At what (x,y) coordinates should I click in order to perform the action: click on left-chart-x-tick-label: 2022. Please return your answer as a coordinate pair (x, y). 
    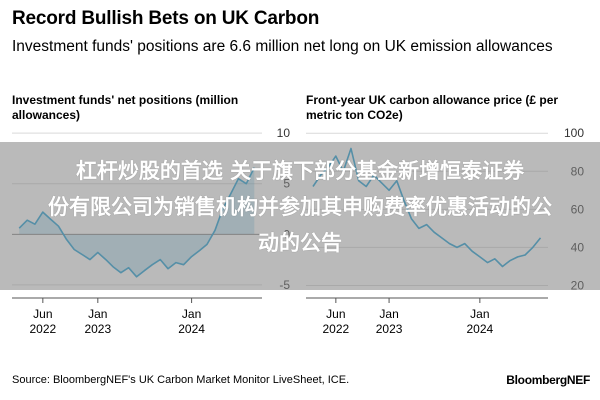
    Looking at the image, I should click on (42, 329).